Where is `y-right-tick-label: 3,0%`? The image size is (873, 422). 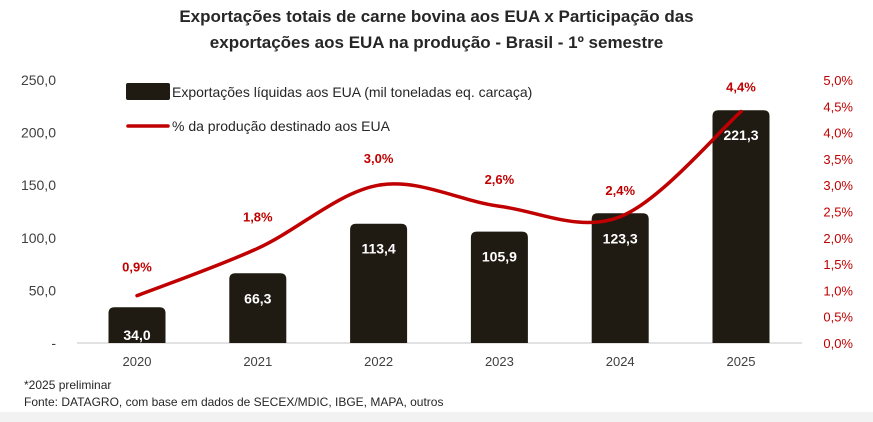
y-right-tick-label: 3,0% is located at coordinates (838, 185).